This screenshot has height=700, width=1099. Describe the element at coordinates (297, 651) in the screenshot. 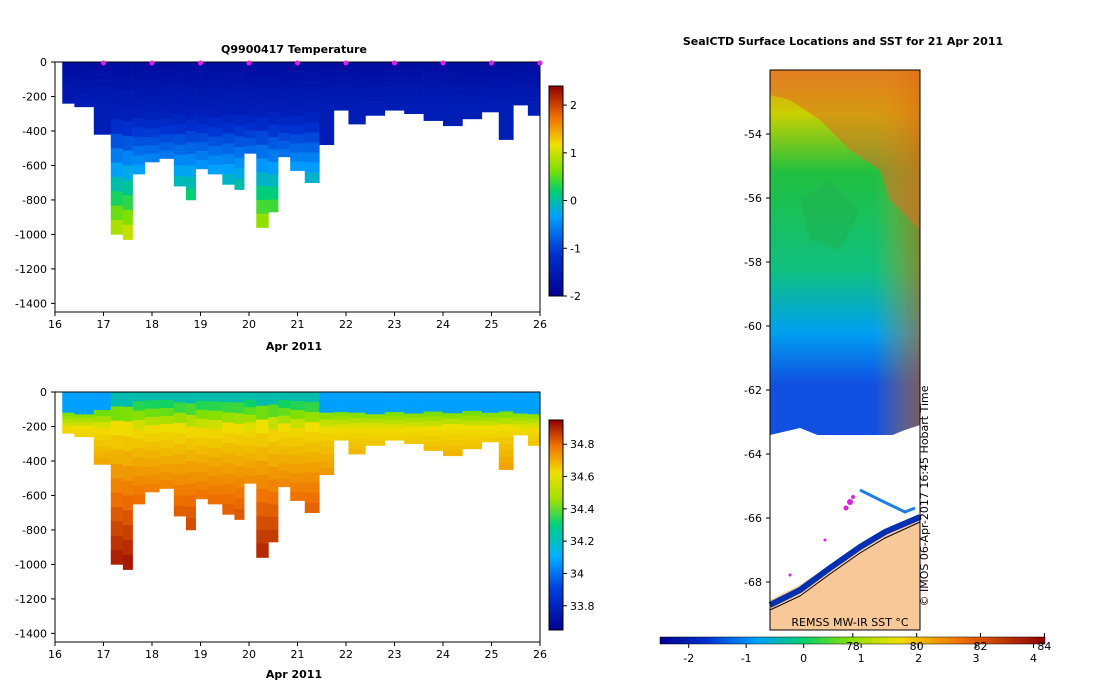

I see `salinity-x-axis: 16 17 18 19 20 21 22 23 24 25 26` at that location.